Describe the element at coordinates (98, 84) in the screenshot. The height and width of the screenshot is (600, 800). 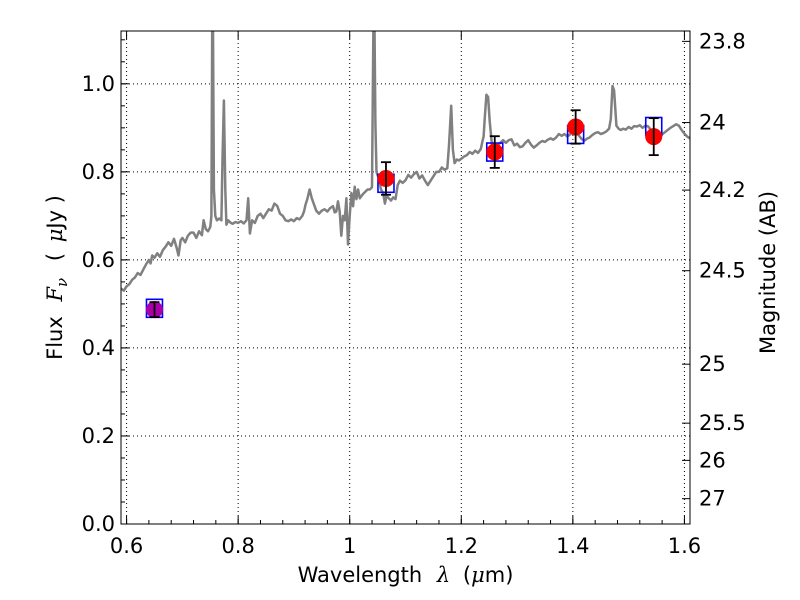
I see `y-tick-label: 1.0` at that location.